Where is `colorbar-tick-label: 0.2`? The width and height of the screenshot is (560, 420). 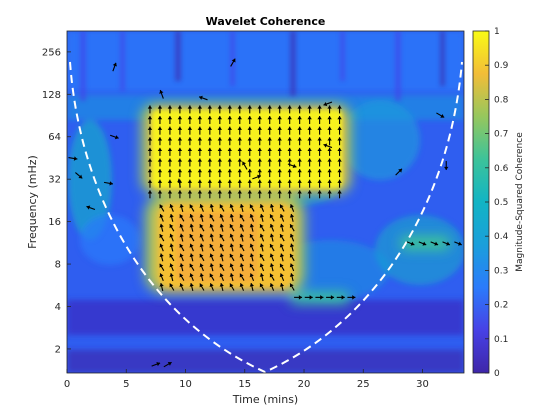
colorbar-tick-label: 0.2 is located at coordinates (501, 306).